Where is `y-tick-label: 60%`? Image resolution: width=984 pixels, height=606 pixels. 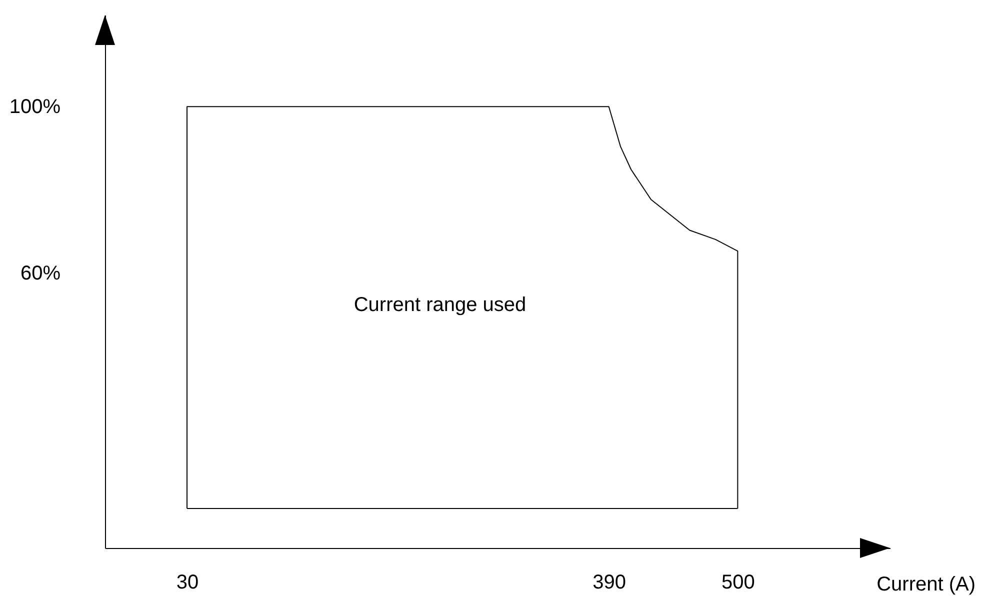
y-tick-label: 60% is located at coordinates (40, 273).